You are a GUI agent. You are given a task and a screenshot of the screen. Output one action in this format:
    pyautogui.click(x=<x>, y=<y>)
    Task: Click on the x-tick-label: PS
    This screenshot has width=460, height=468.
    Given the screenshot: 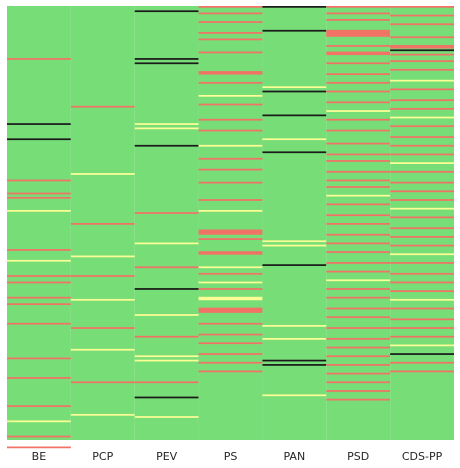 What is the action you would take?
    pyautogui.click(x=231, y=456)
    